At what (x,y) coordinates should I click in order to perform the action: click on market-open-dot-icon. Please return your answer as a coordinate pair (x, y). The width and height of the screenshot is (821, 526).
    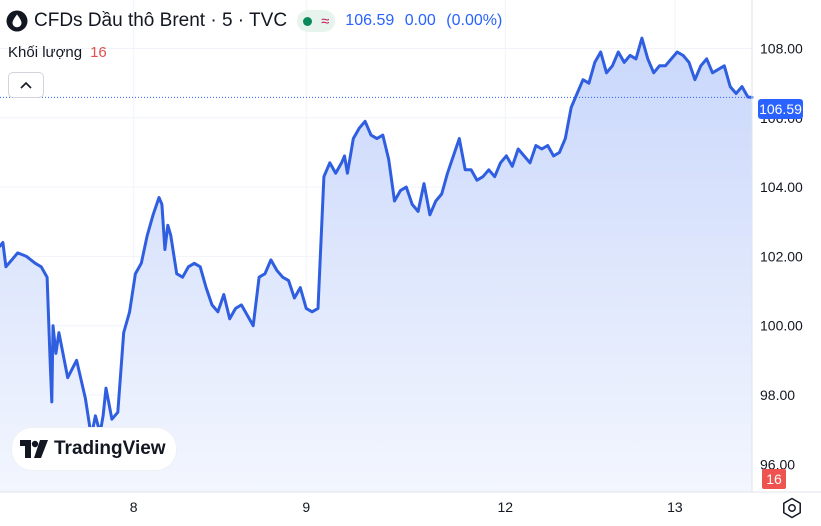
    Looking at the image, I should click on (308, 21).